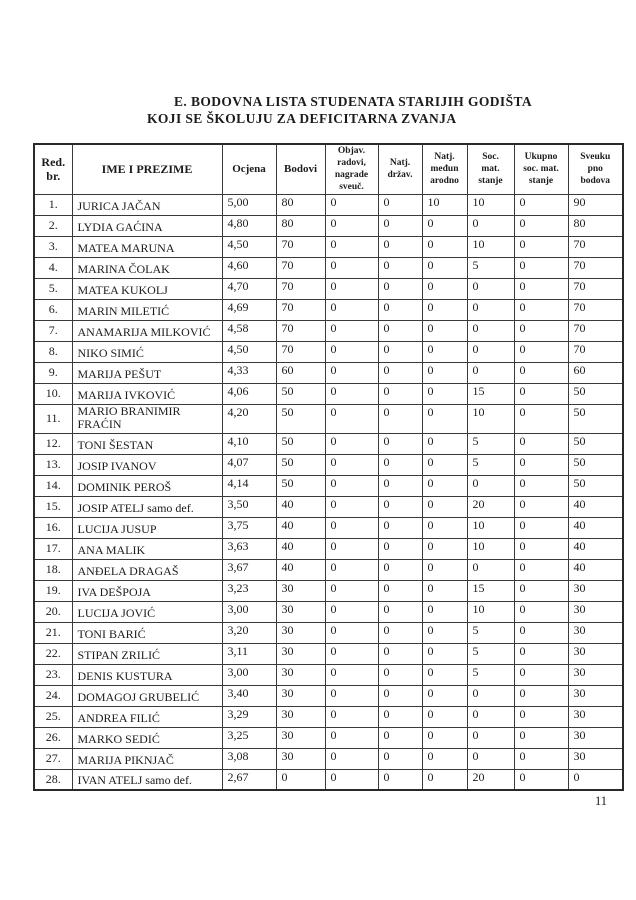  I want to click on cell-bodovi: 60, so click(300, 372).